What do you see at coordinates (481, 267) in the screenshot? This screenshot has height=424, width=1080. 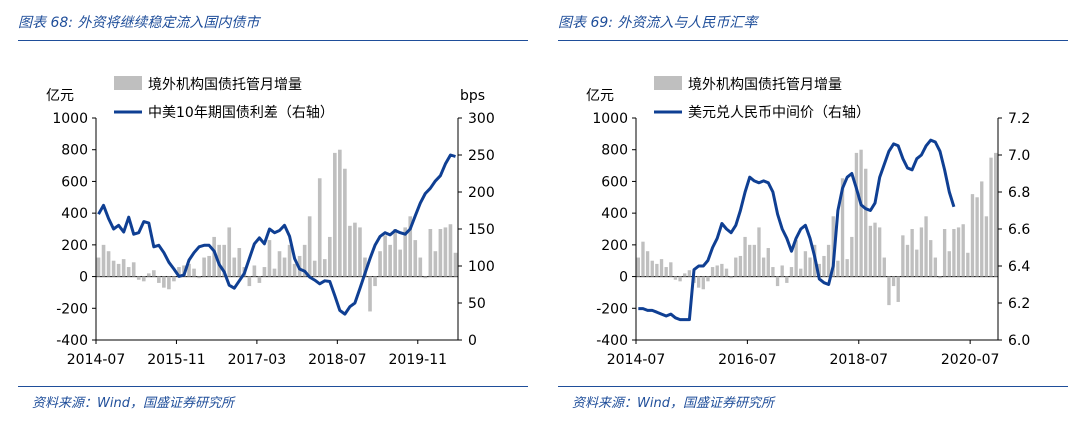 I see `right-tick-label: 100` at bounding box center [481, 267].